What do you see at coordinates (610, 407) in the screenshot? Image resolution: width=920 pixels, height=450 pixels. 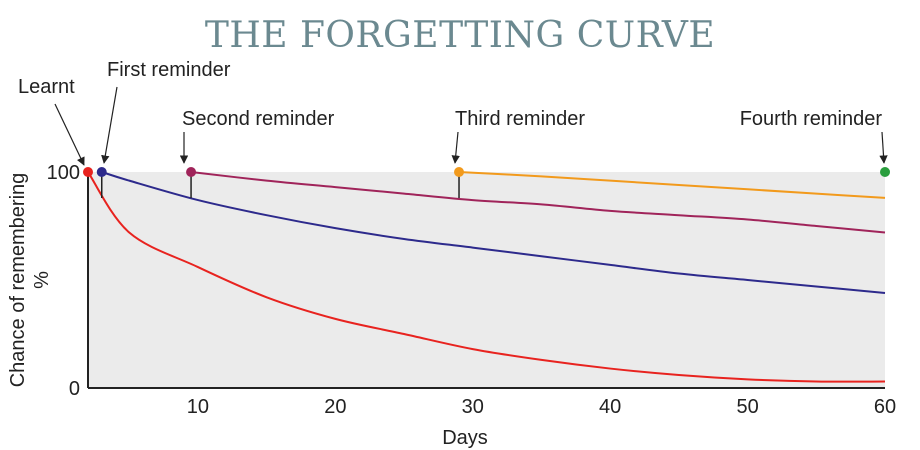 I see `x-tick-label: 40` at bounding box center [610, 407].